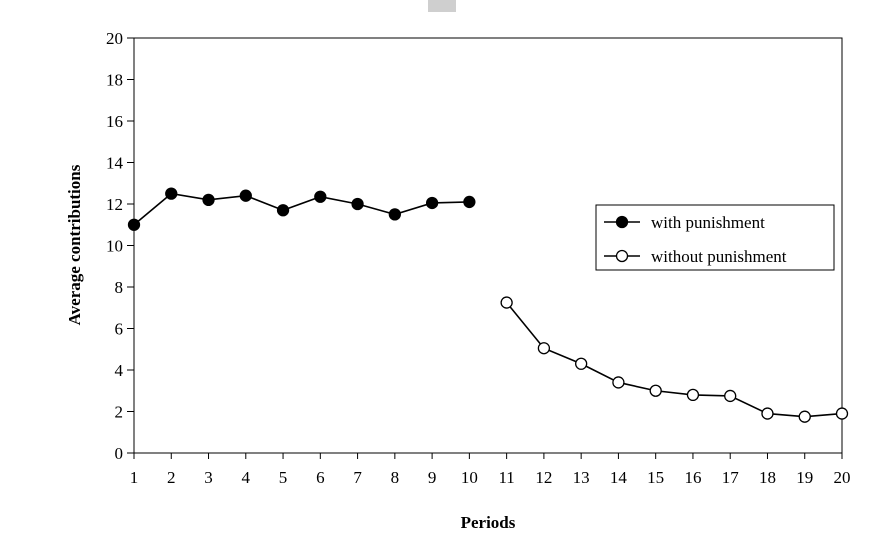  What do you see at coordinates (804, 477) in the screenshot?
I see `x-tick-label-19: 19` at bounding box center [804, 477].